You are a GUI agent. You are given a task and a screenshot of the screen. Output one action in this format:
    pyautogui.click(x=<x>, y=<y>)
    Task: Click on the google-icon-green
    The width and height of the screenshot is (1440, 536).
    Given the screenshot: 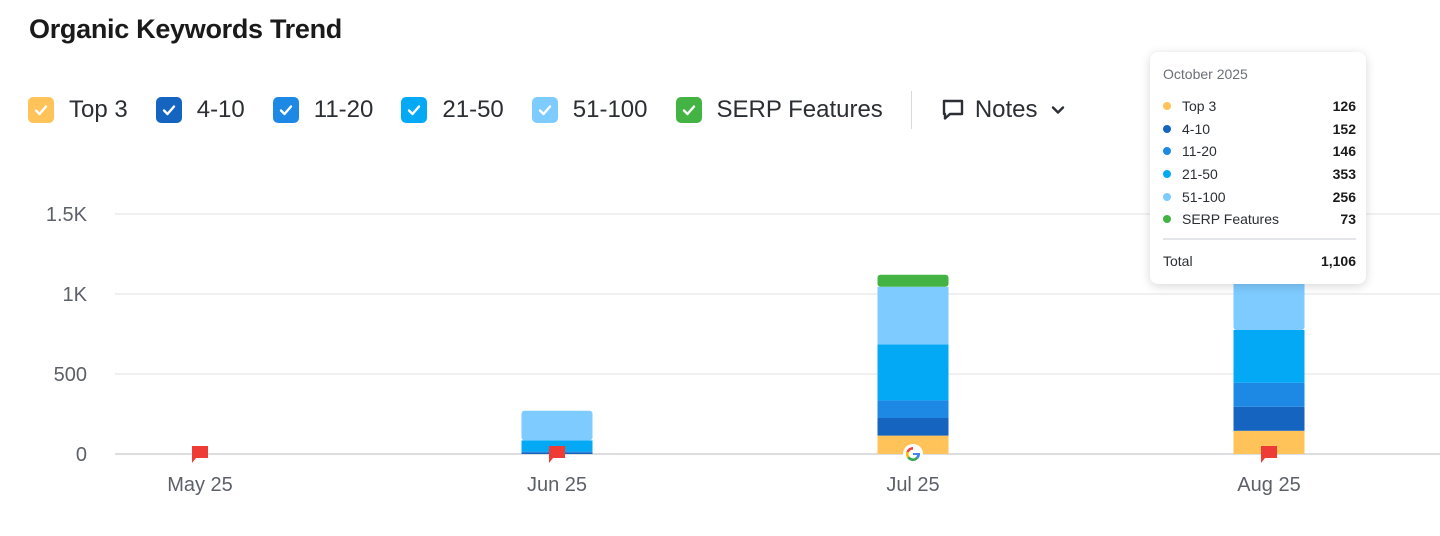 What is the action you would take?
    pyautogui.click(x=913, y=458)
    